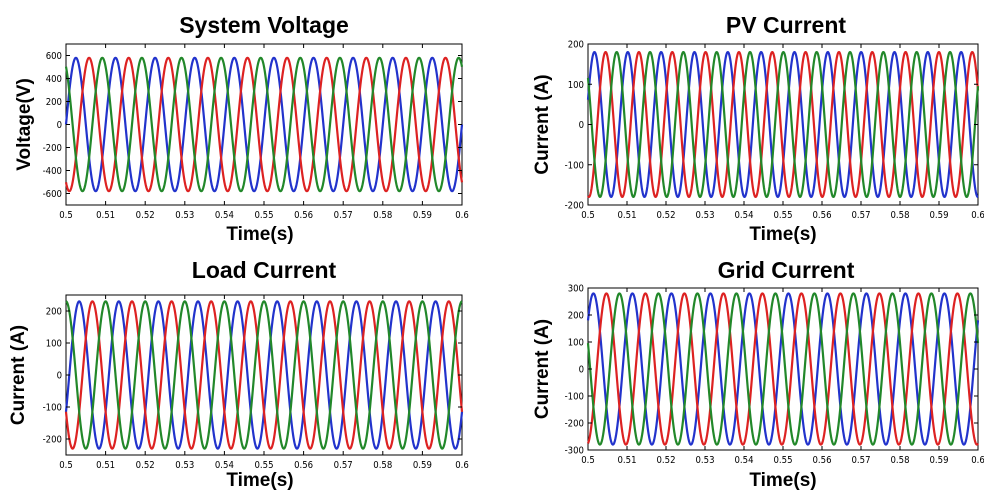 The image size is (984, 493). What do you see at coordinates (786, 25) in the screenshot?
I see `chart-title: PV Current` at bounding box center [786, 25].